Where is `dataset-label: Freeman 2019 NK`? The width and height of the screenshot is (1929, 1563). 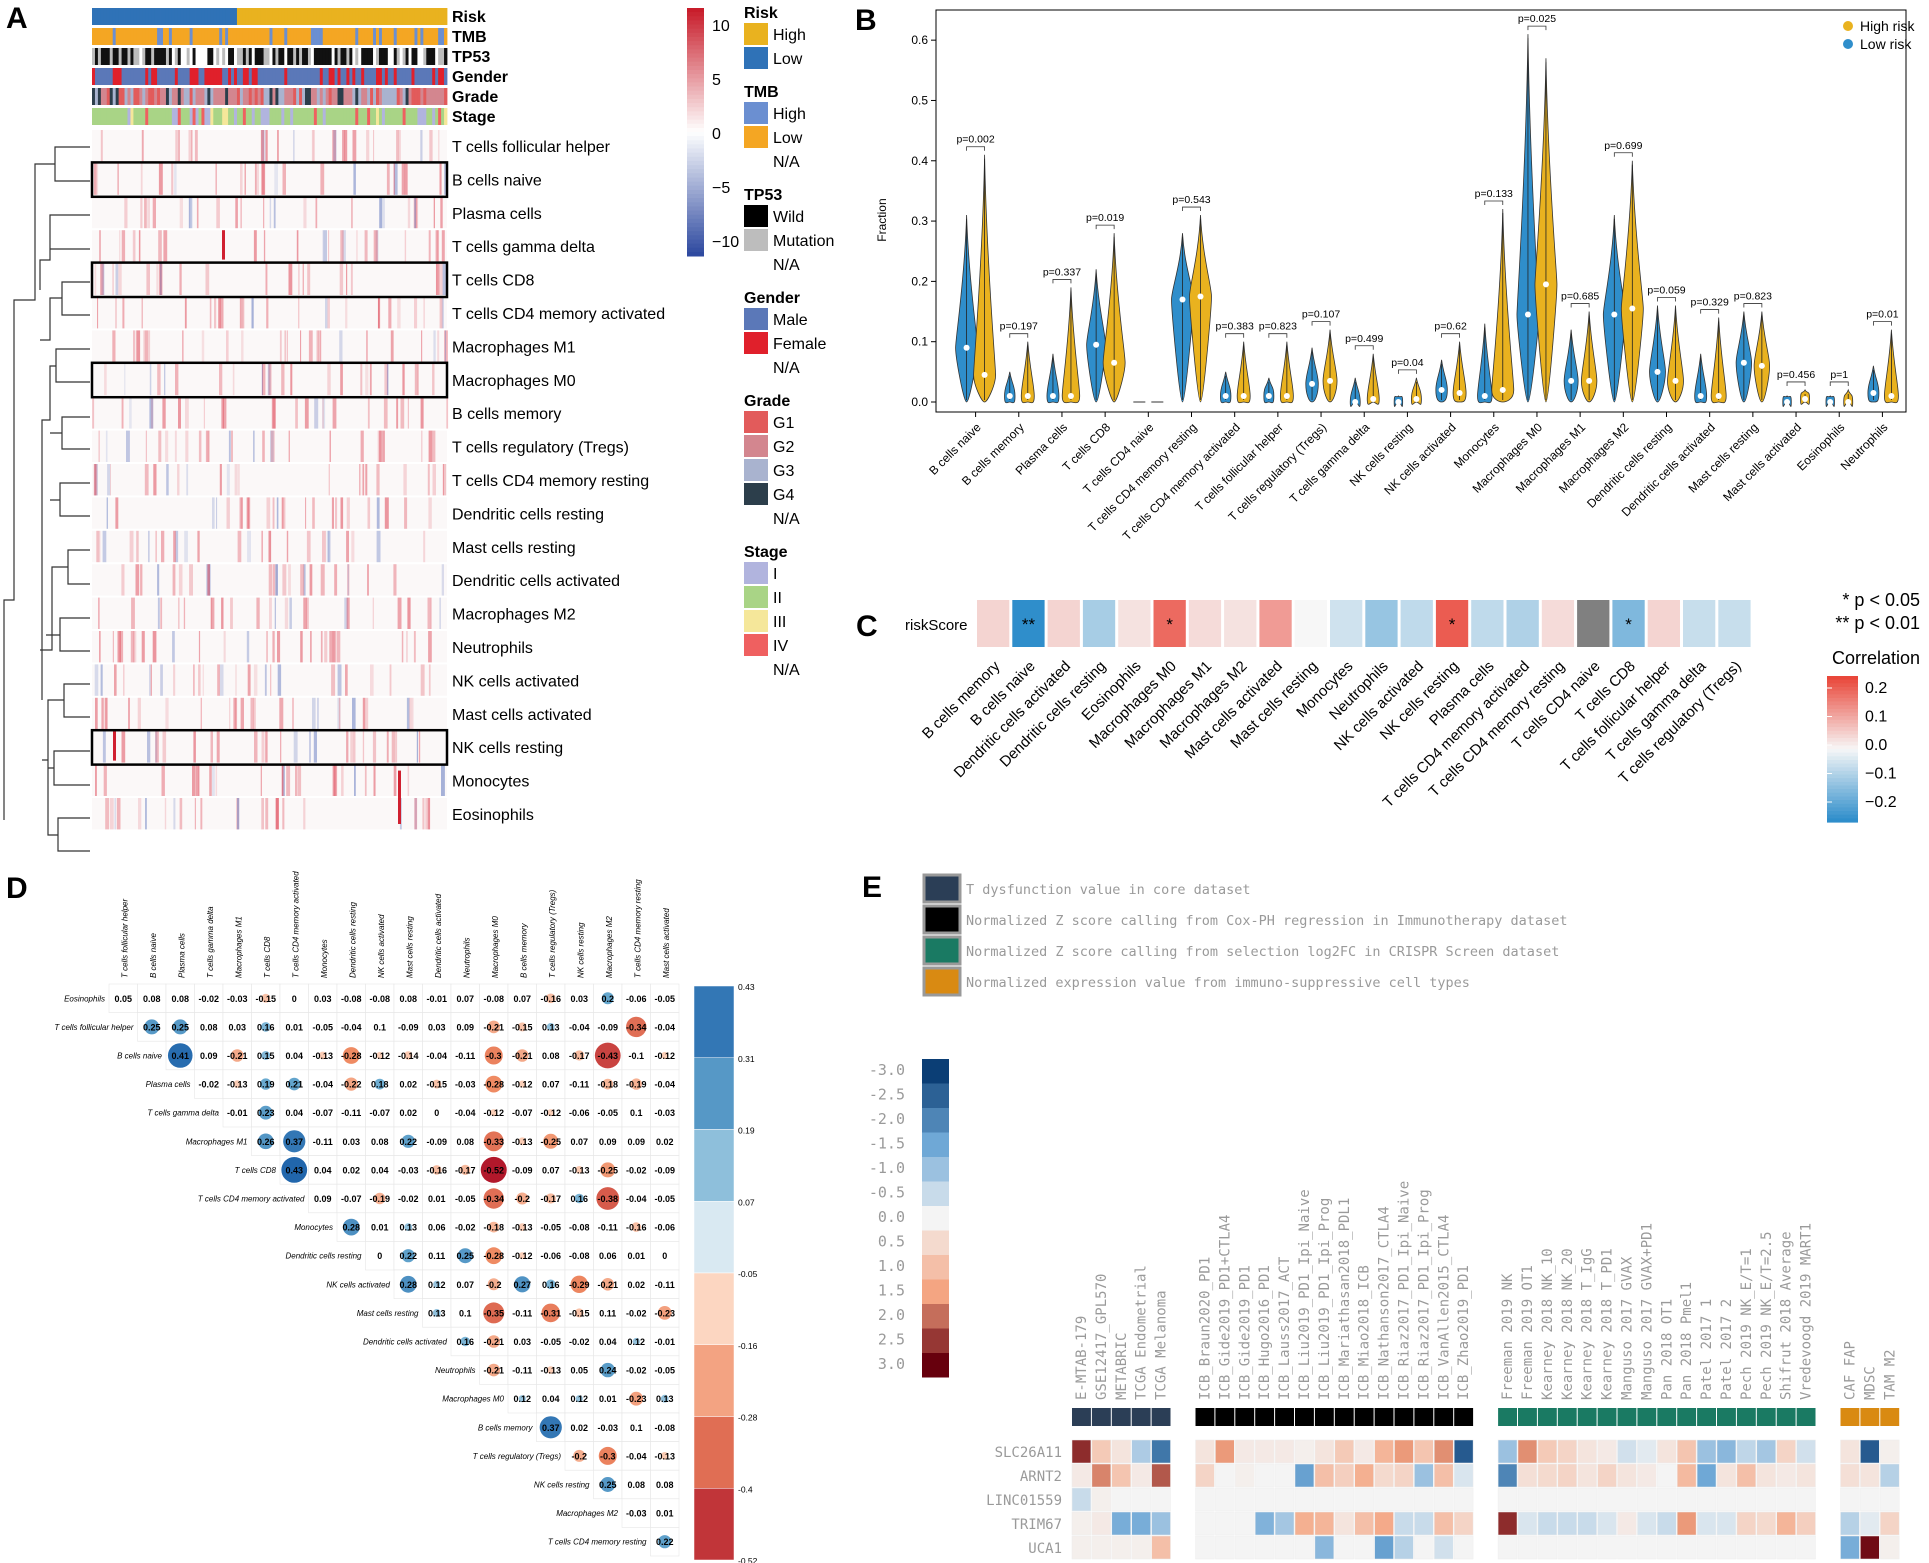
dataset-label: Freeman 2019 NK is located at coordinates (1508, 1336).